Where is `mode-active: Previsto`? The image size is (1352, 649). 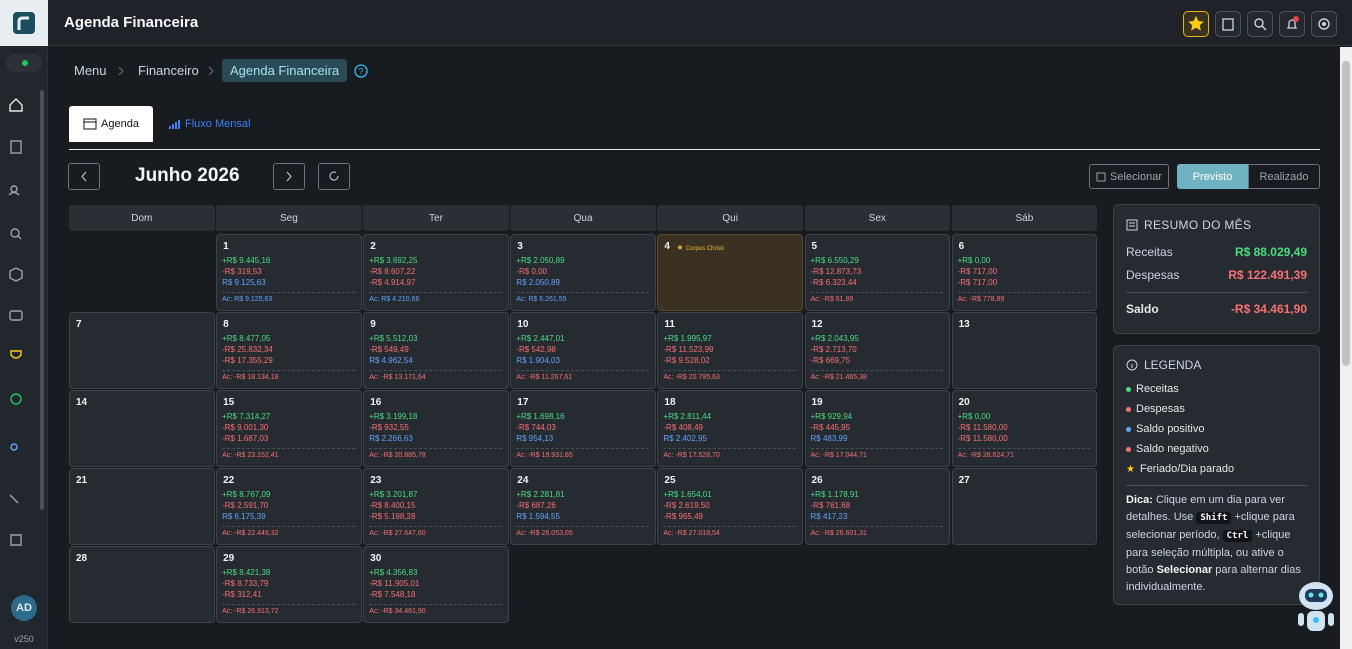
mode-active: Previsto is located at coordinates (1212, 176).